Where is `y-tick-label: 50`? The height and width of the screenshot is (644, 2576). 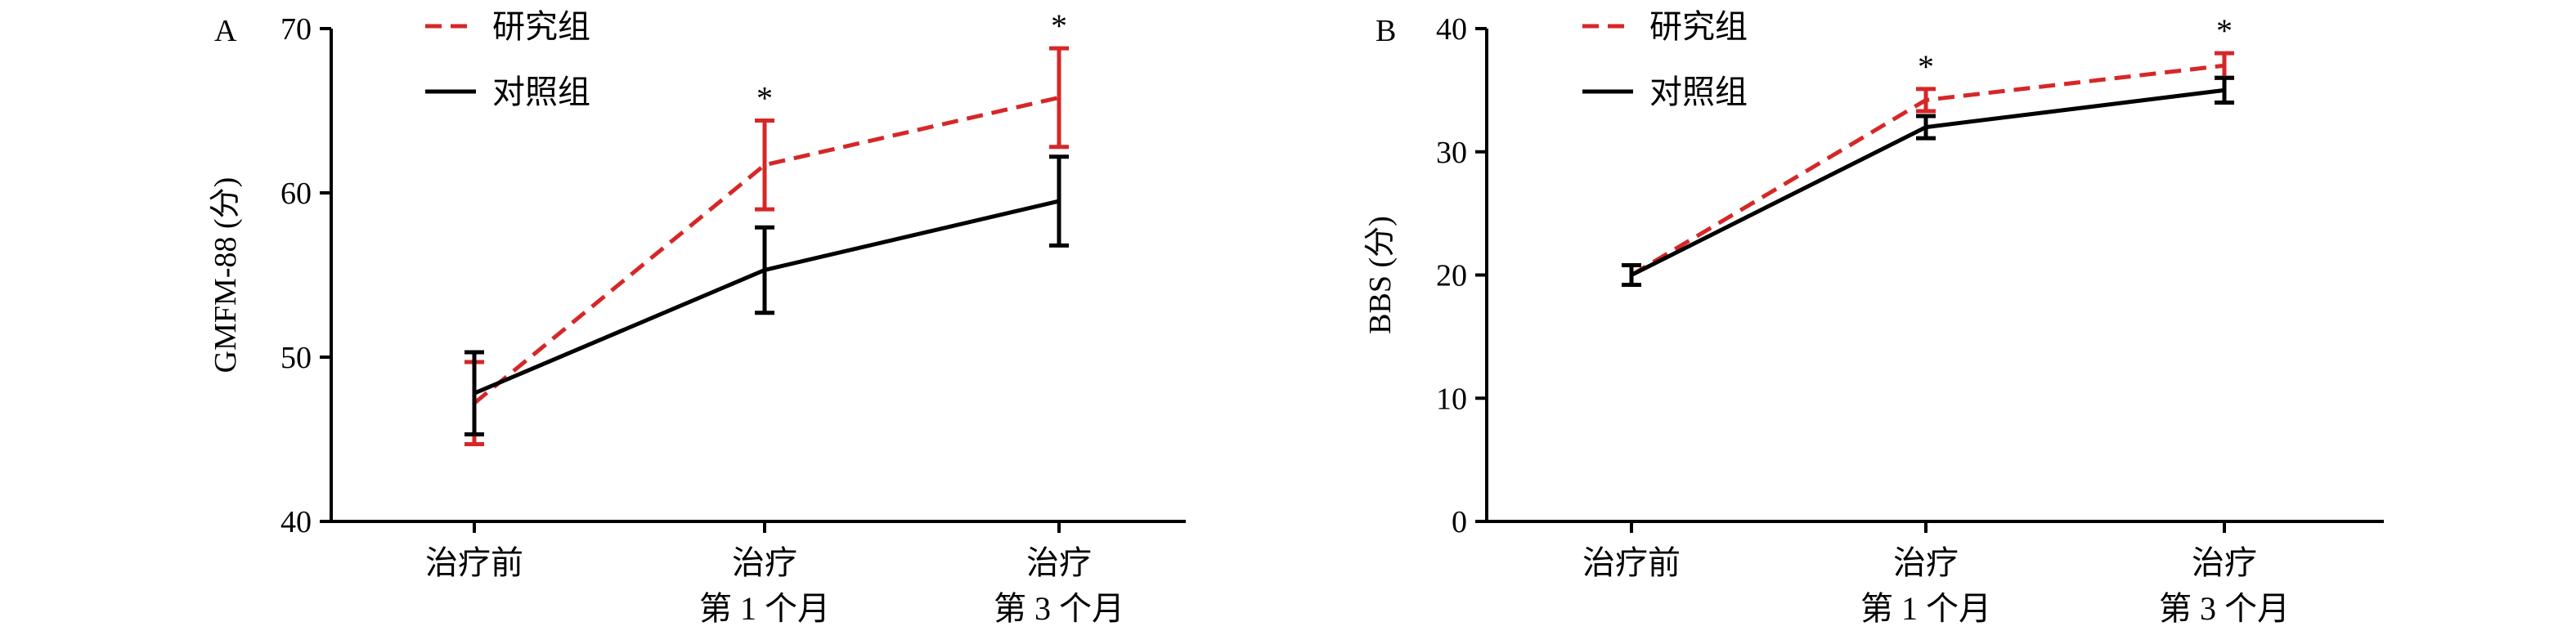
y-tick-label: 50 is located at coordinates (296, 358).